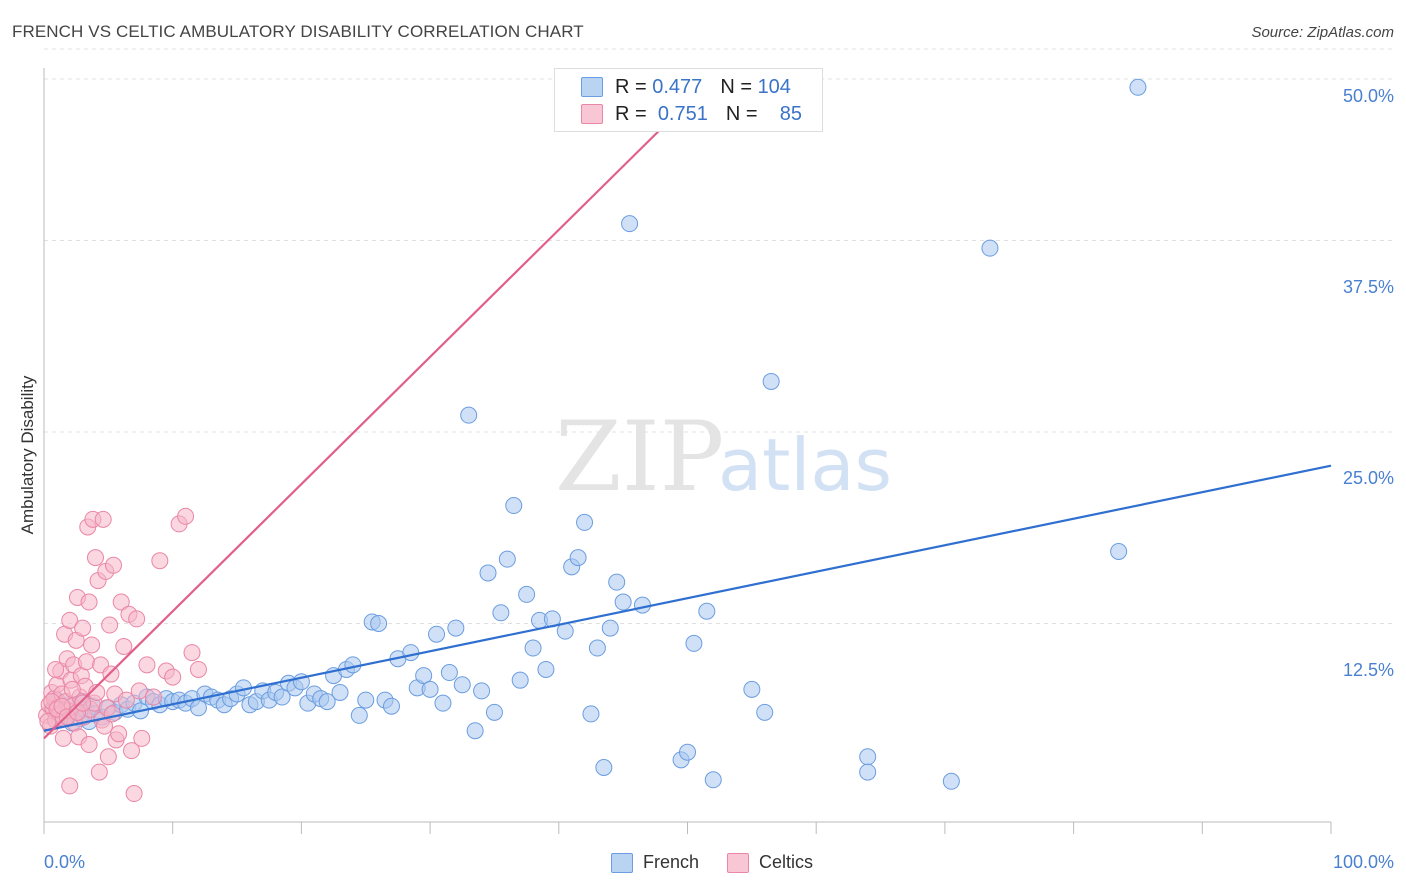  What do you see at coordinates (791, 113) in the screenshot?
I see `n-value: 85` at bounding box center [791, 113].